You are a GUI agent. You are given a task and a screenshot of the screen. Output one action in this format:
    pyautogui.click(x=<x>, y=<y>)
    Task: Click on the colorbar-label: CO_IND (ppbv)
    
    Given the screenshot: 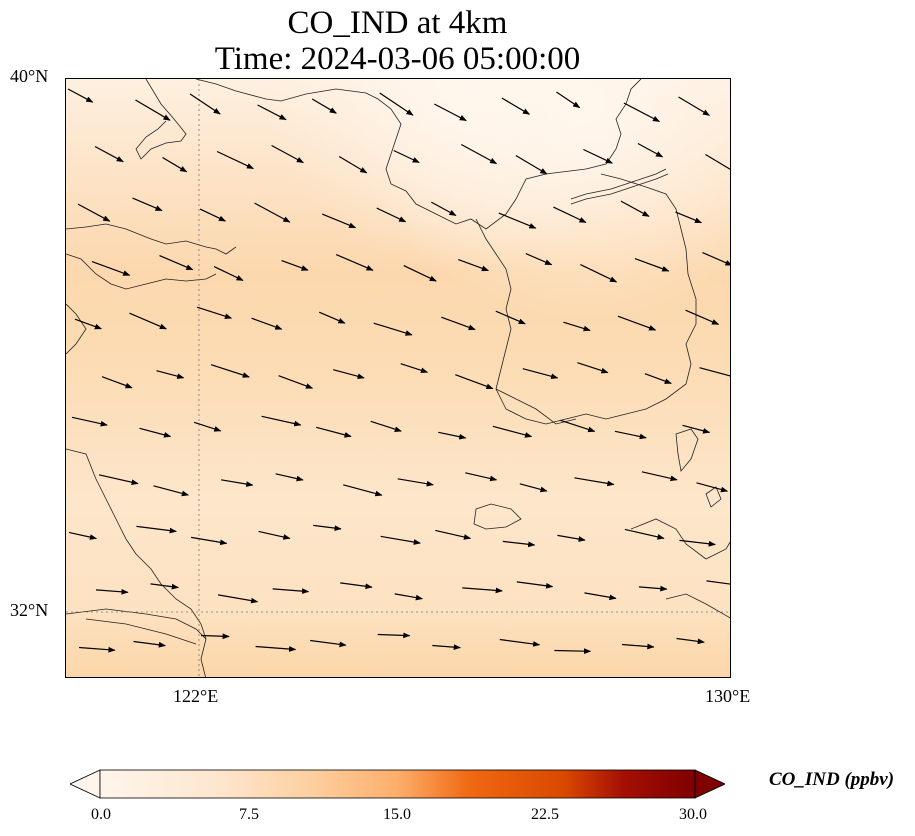 What is the action you would take?
    pyautogui.click(x=832, y=779)
    